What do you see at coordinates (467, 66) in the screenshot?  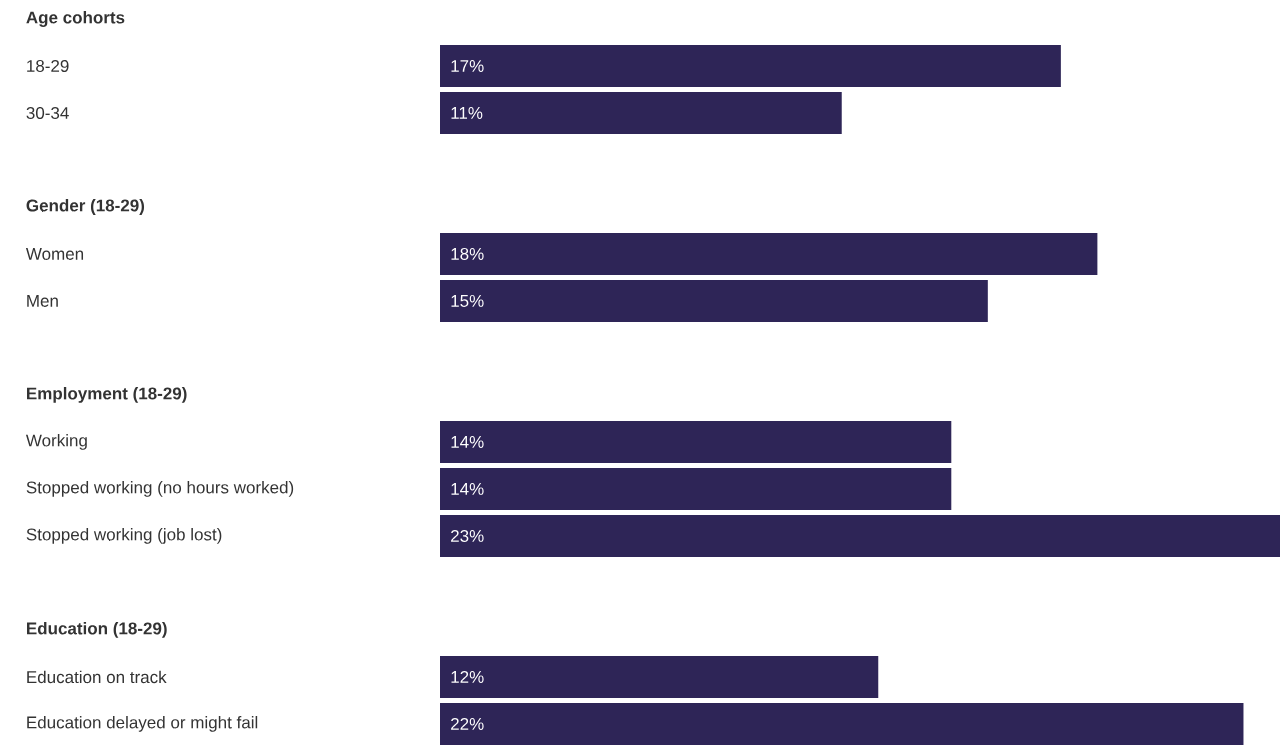 I see `data-label: 17%` at bounding box center [467, 66].